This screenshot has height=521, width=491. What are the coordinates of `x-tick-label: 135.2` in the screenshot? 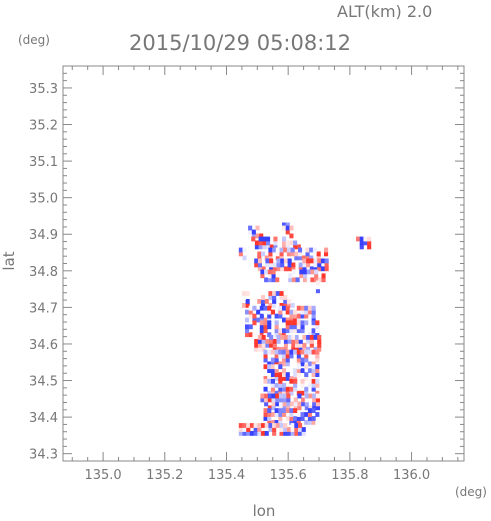 It's located at (164, 475).